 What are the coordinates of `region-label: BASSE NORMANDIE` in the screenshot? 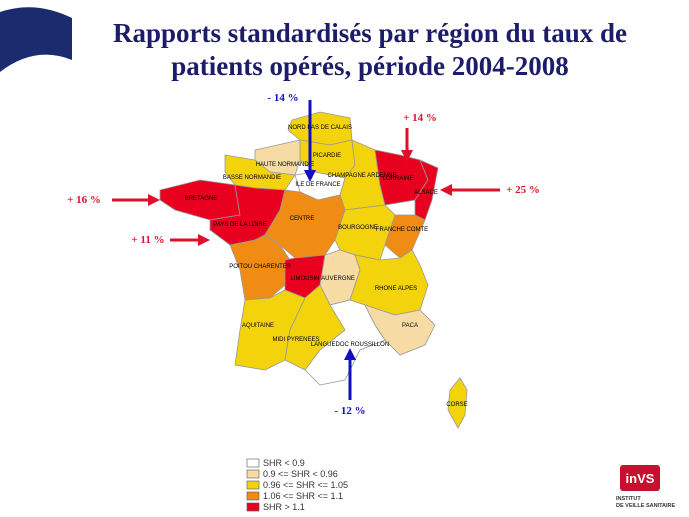 It's located at (252, 178).